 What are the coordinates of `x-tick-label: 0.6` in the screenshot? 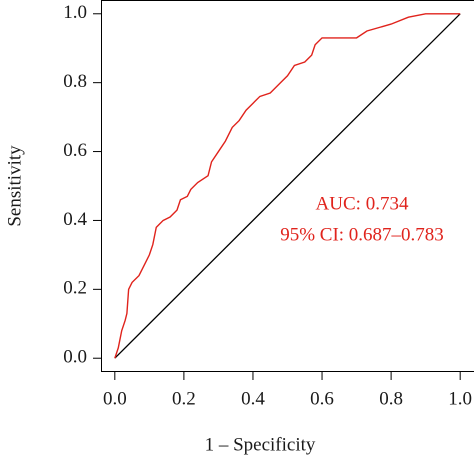 It's located at (322, 398).